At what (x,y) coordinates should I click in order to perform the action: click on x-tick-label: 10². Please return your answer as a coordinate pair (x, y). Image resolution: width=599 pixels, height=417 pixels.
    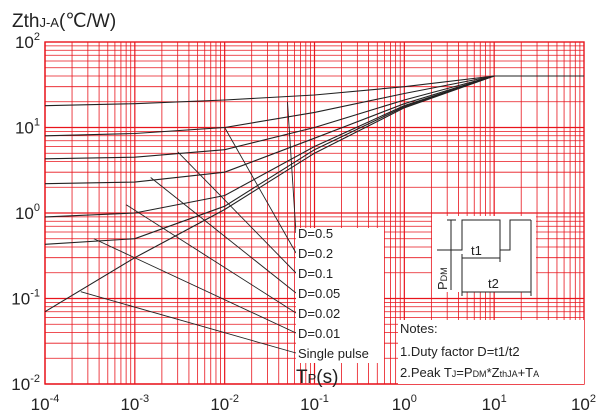
    Looking at the image, I should click on (583, 403).